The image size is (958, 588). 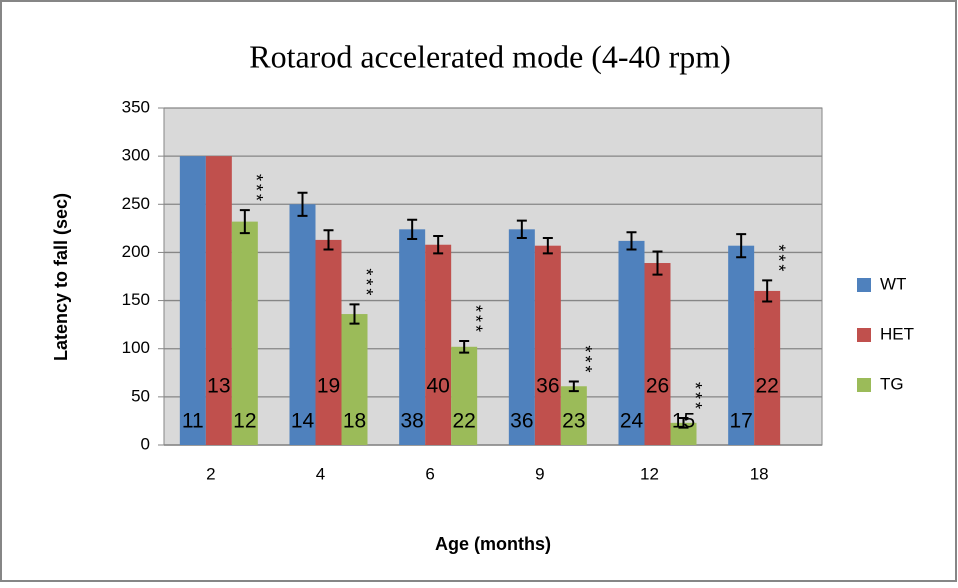 I want to click on sample-size-label: 38, so click(x=411, y=421).